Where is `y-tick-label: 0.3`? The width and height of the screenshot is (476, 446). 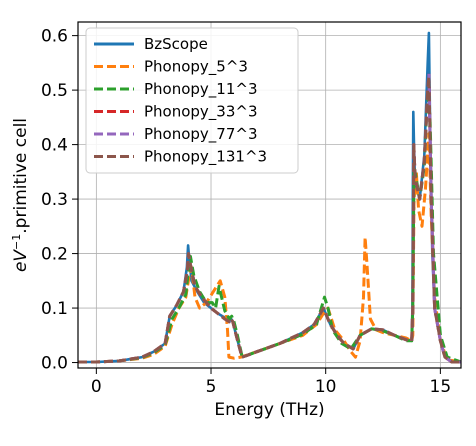
y-tick-label: 0.3 is located at coordinates (54, 200).